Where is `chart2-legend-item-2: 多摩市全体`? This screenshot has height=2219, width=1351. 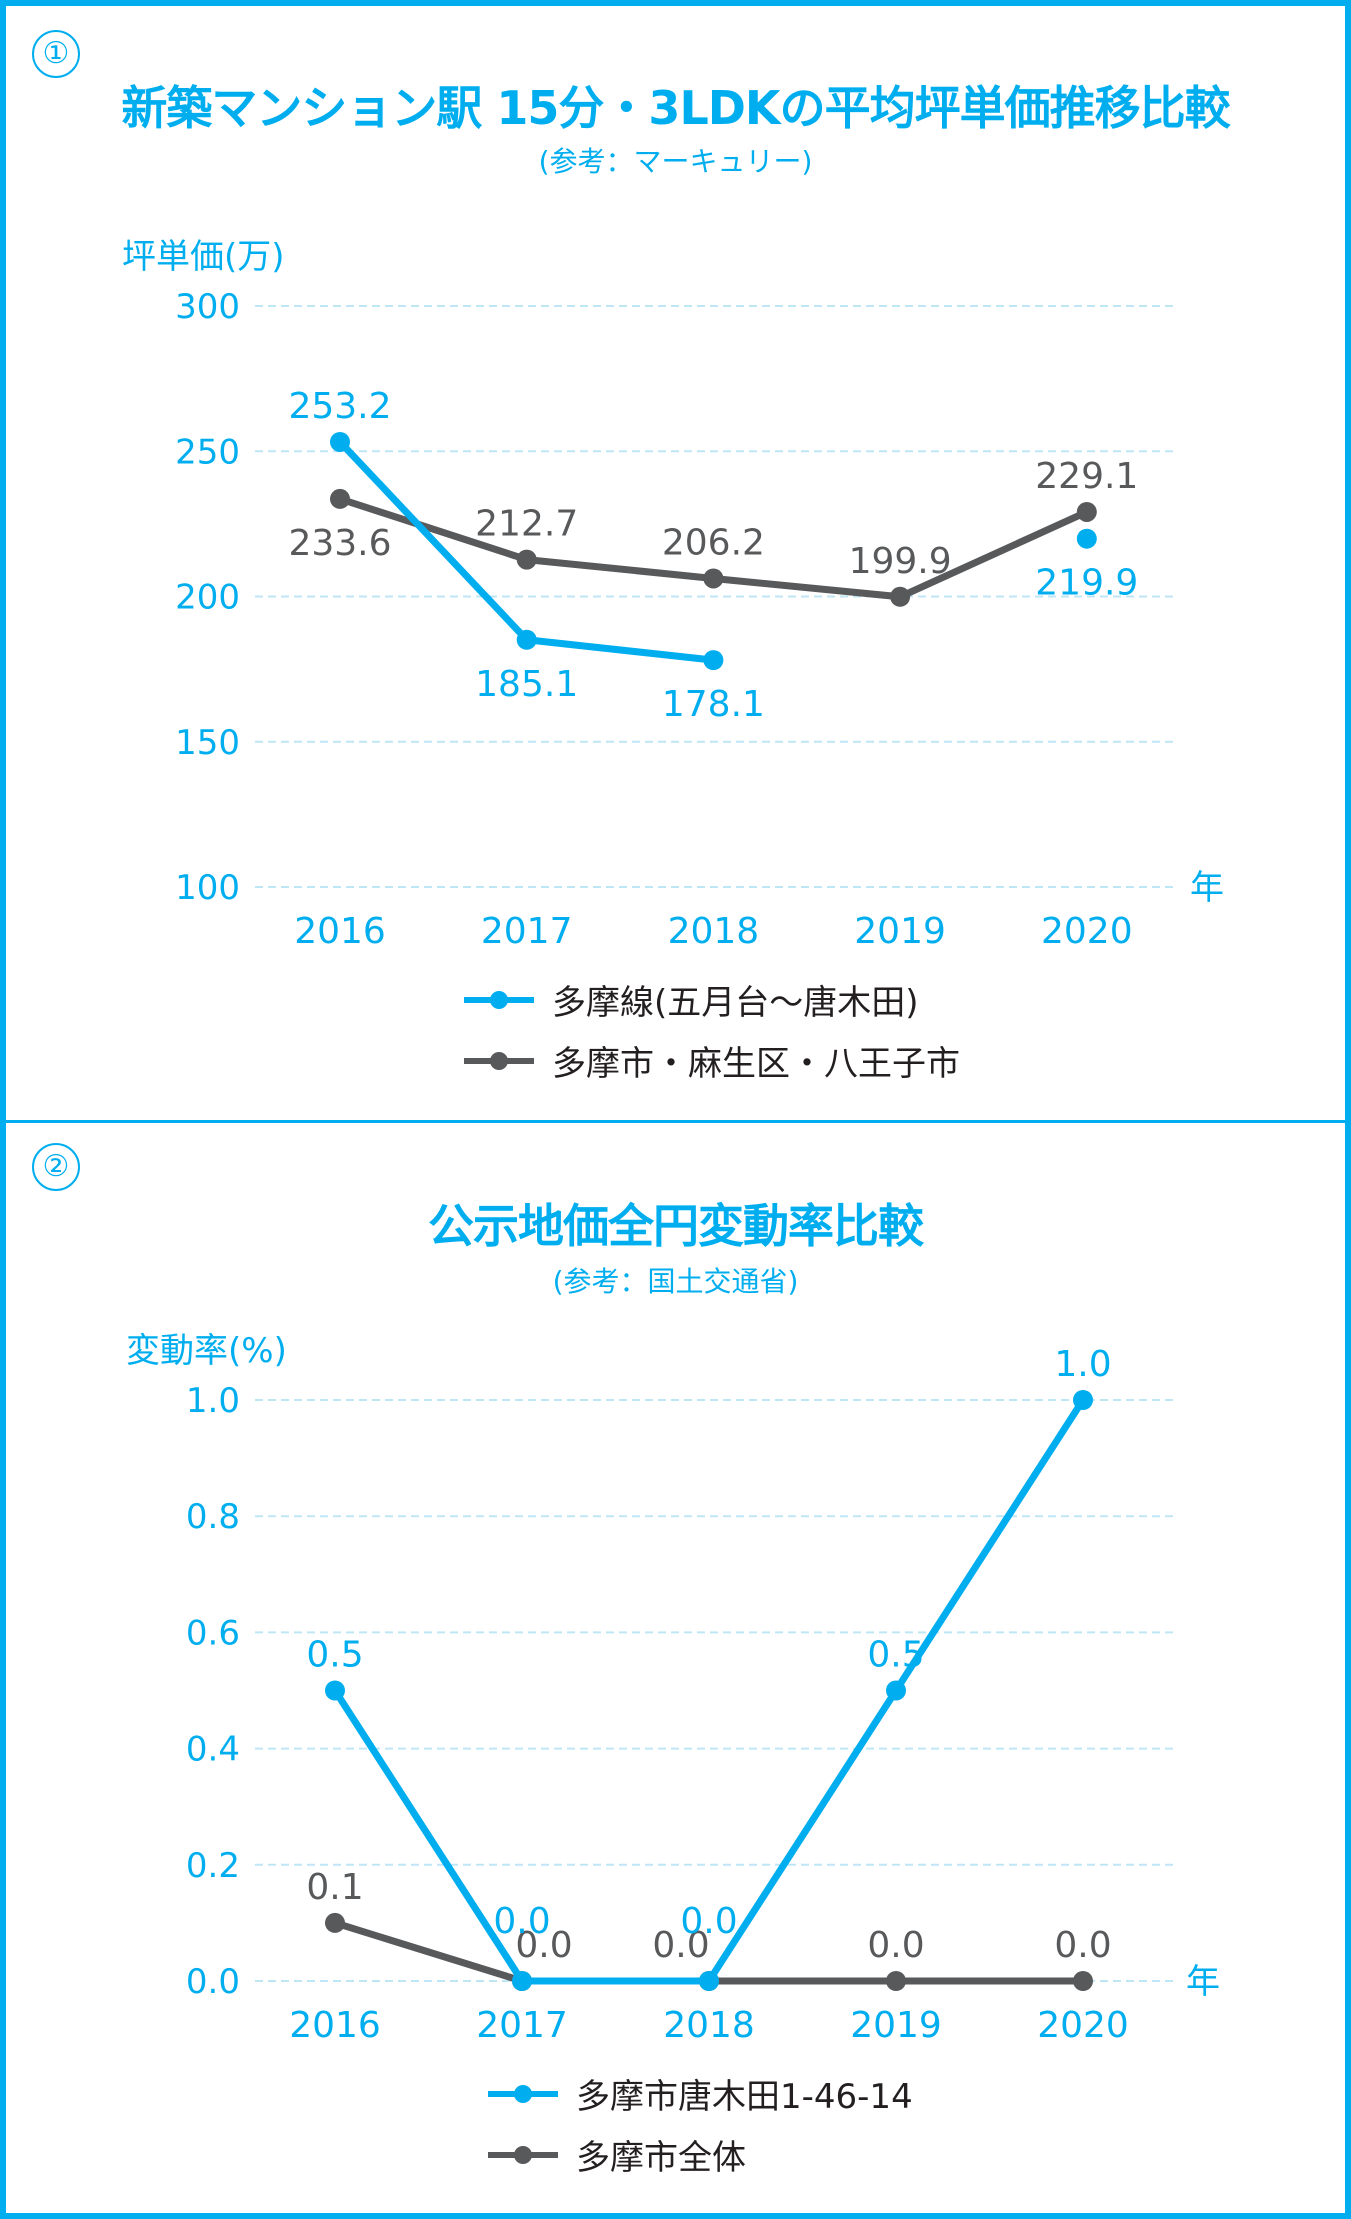 chart2-legend-item-2: 多摩市全体 is located at coordinates (617, 2154).